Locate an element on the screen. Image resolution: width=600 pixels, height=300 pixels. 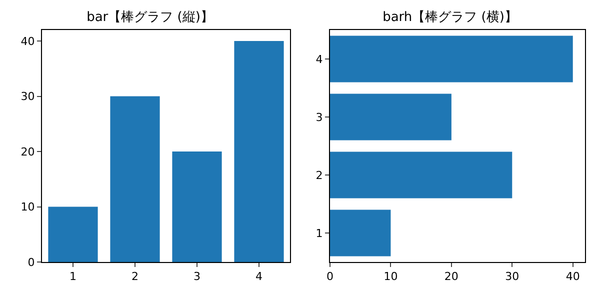
x-tick-label: 20 is located at coordinates (451, 277).